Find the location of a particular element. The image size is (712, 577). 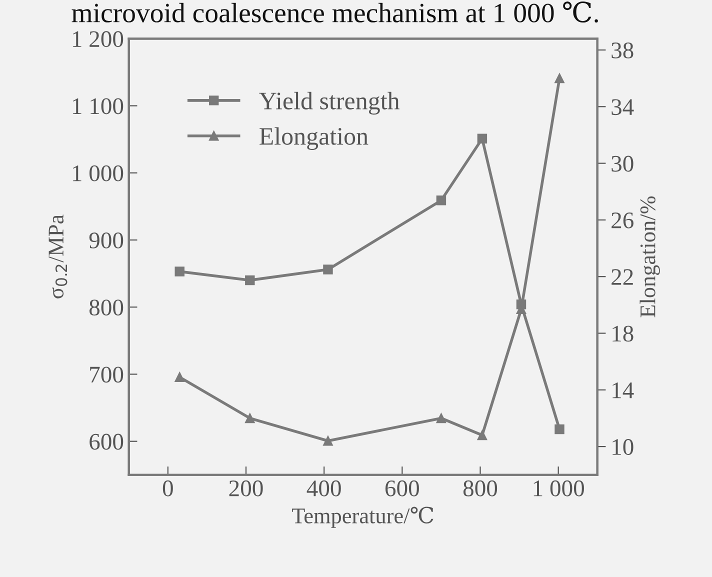

y2-tick-label: 38 is located at coordinates (623, 50).